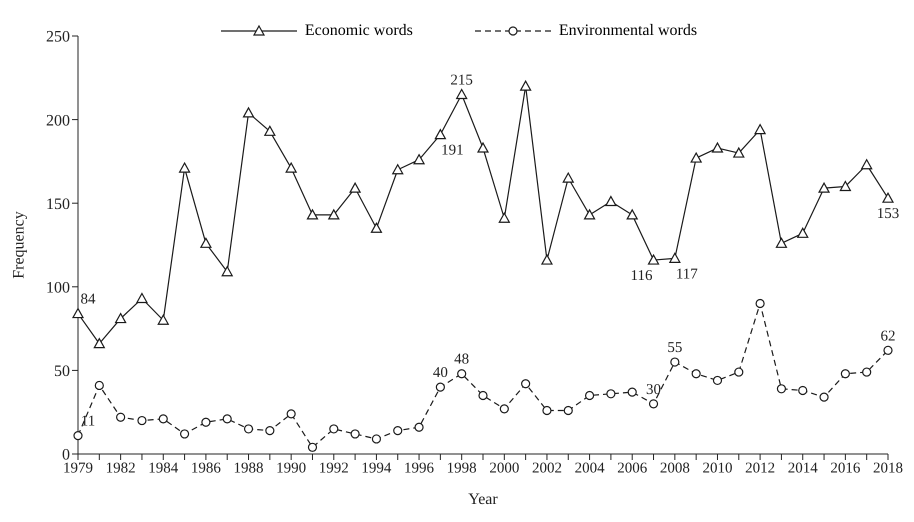 The image size is (914, 522). What do you see at coordinates (888, 468) in the screenshot?
I see `x-tick-label: 2018` at bounding box center [888, 468].